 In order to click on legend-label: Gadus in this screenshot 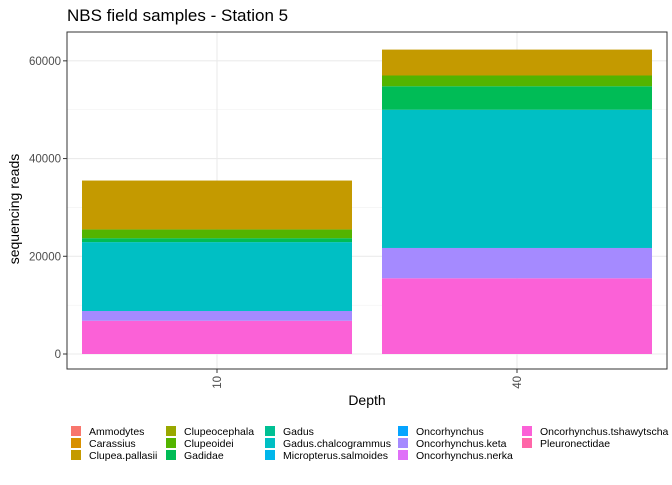, I will do `click(298, 432)`.